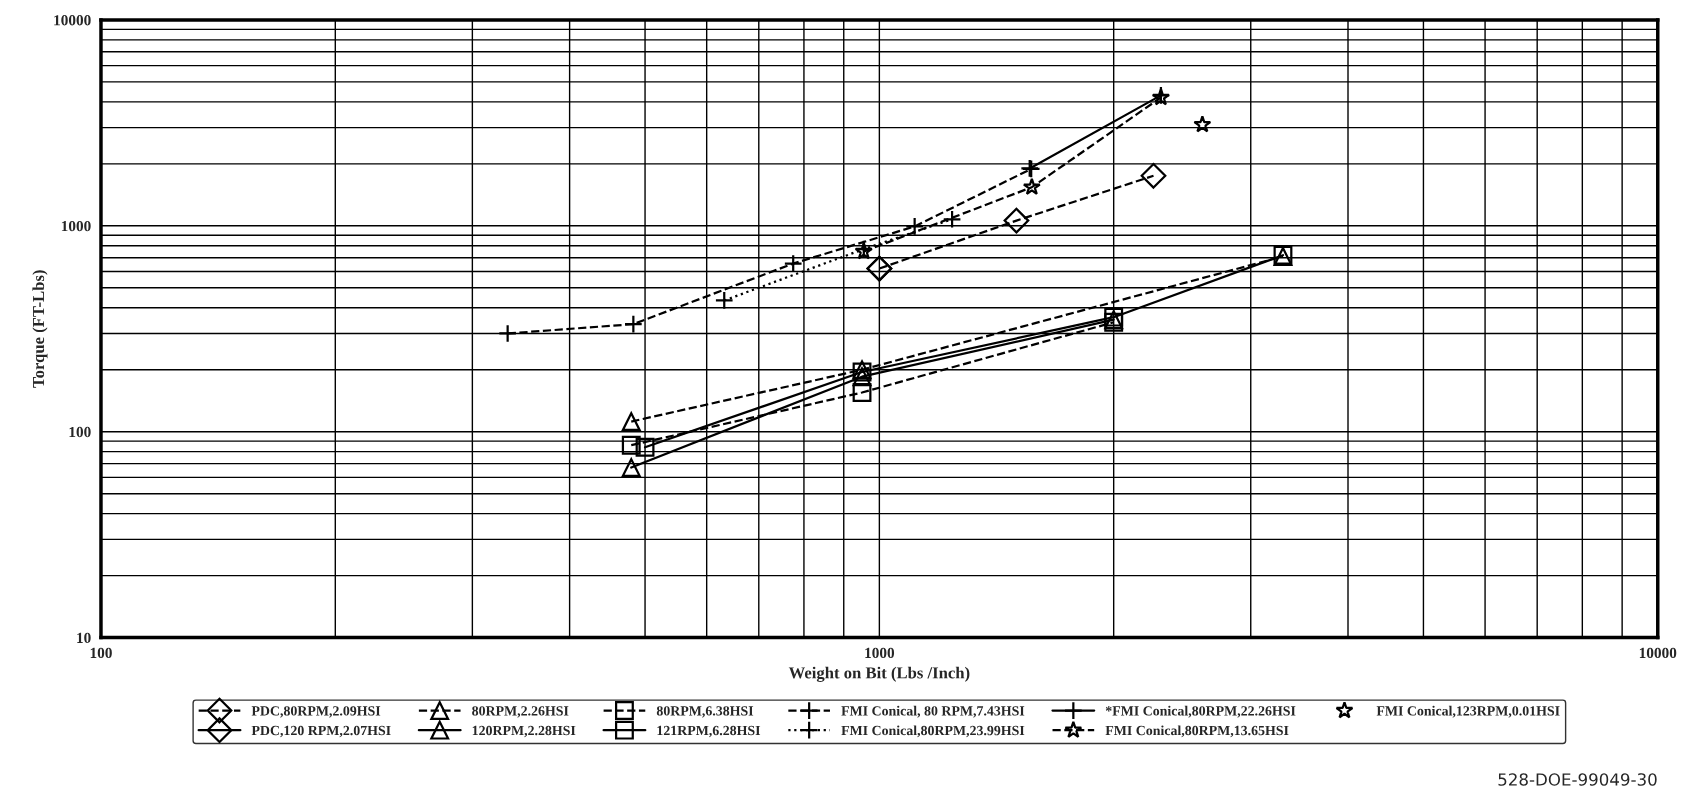  I want to click on y-axis-title: Torque (FT-Lbs), so click(40, 329).